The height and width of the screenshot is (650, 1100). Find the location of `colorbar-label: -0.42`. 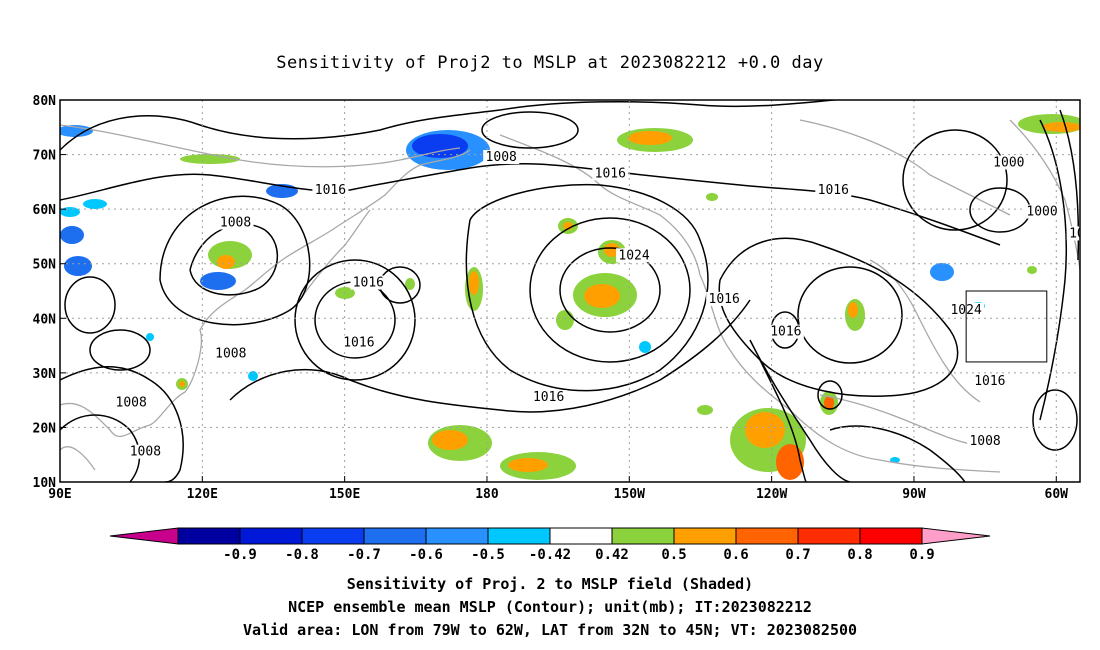

colorbar-label: -0.42 is located at coordinates (550, 555).